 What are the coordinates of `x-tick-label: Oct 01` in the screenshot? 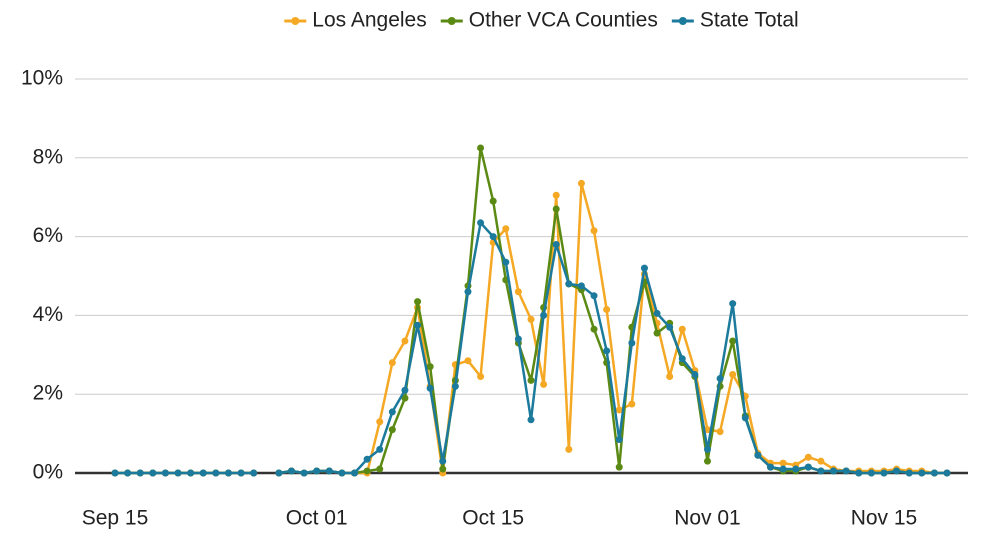 It's located at (317, 518).